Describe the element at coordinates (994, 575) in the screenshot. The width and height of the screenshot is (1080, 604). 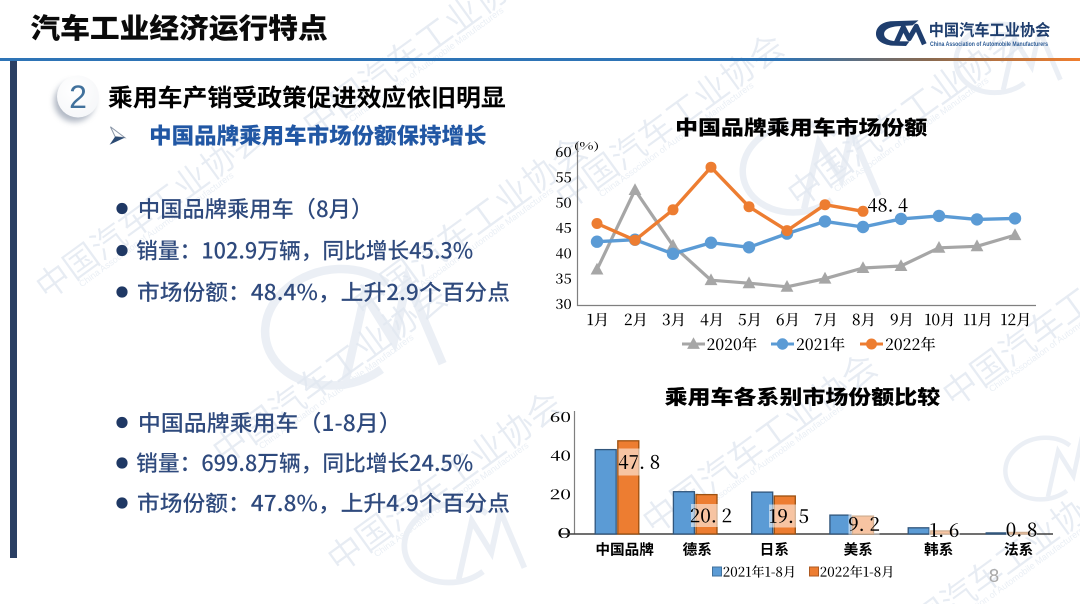
I see `svg-text: 8` at that location.